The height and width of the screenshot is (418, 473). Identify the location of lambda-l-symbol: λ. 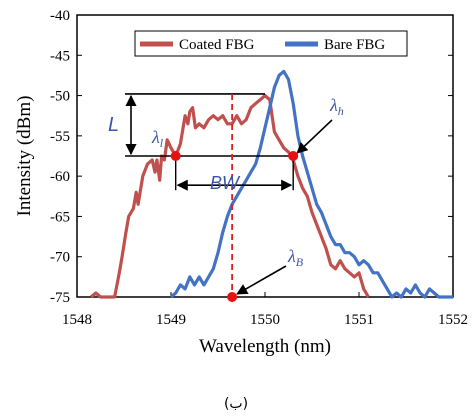
(155, 137).